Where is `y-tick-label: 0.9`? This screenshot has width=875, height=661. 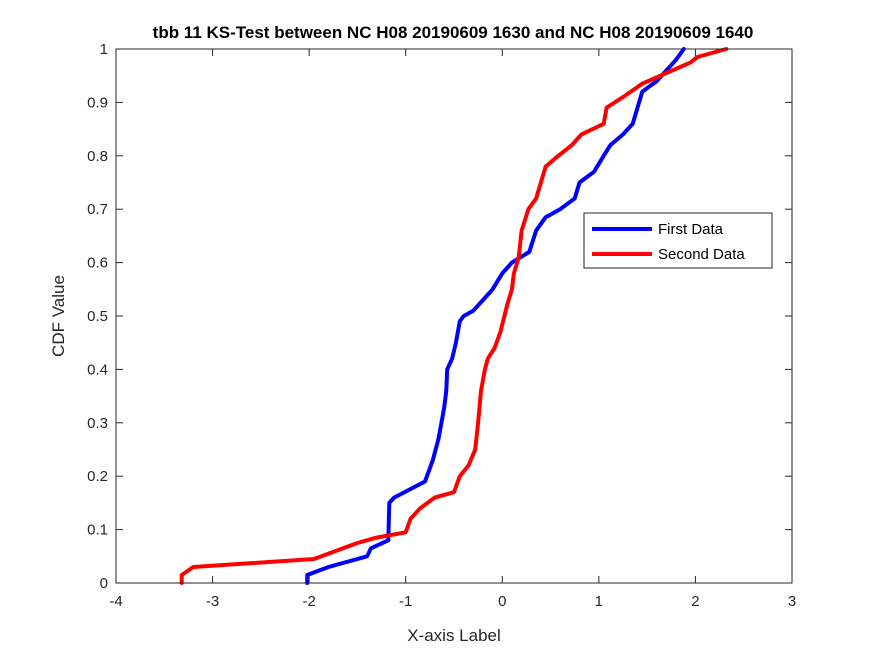
y-tick-label: 0.9 is located at coordinates (97, 102).